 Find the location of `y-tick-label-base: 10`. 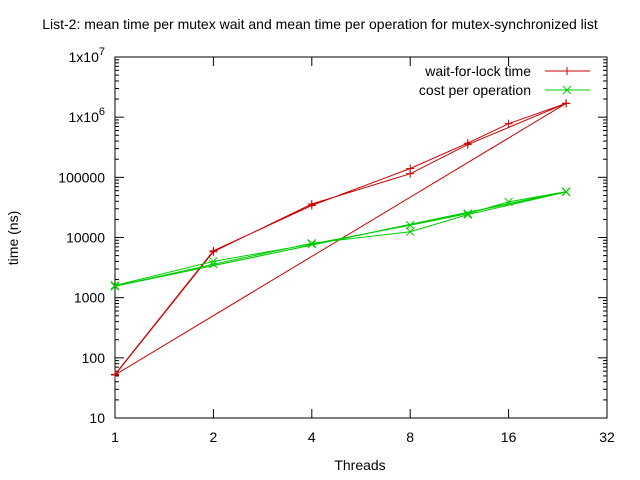

y-tick-label-base: 10 is located at coordinates (97, 418).